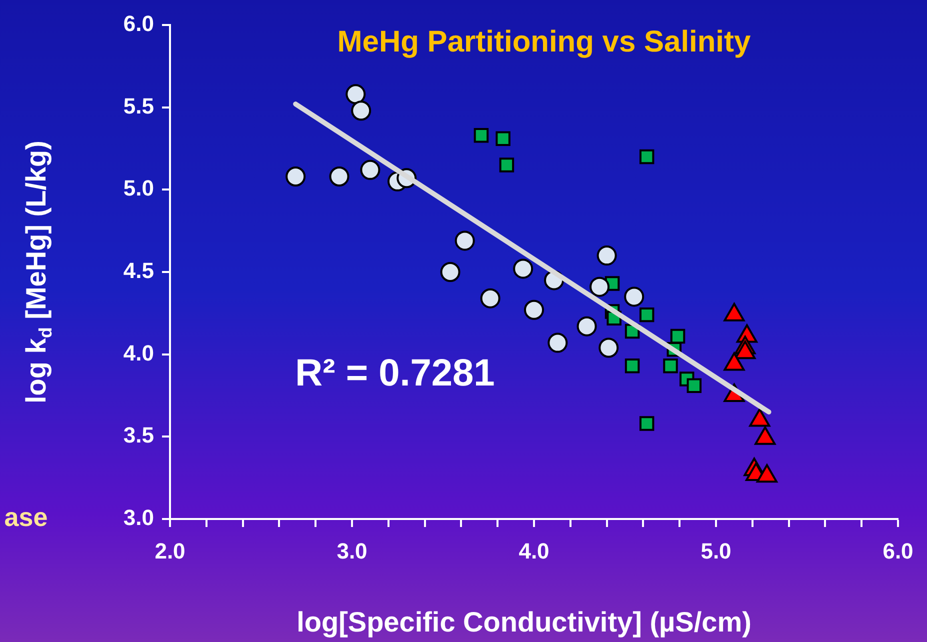 This screenshot has width=927, height=642. Describe the element at coordinates (395, 373) in the screenshot. I see `annotation: R² = 0.7281` at that location.